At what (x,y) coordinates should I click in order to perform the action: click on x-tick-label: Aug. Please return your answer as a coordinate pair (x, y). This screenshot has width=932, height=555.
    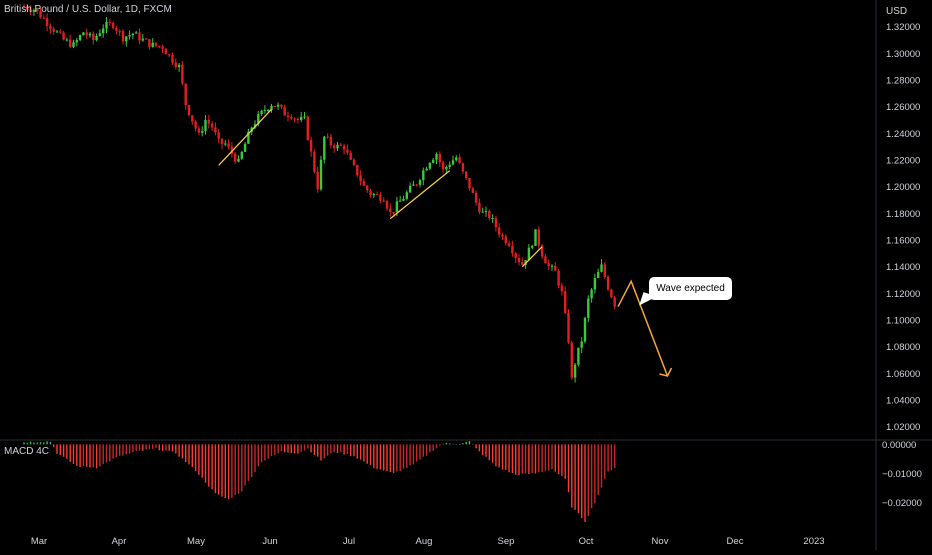
    Looking at the image, I should click on (424, 541).